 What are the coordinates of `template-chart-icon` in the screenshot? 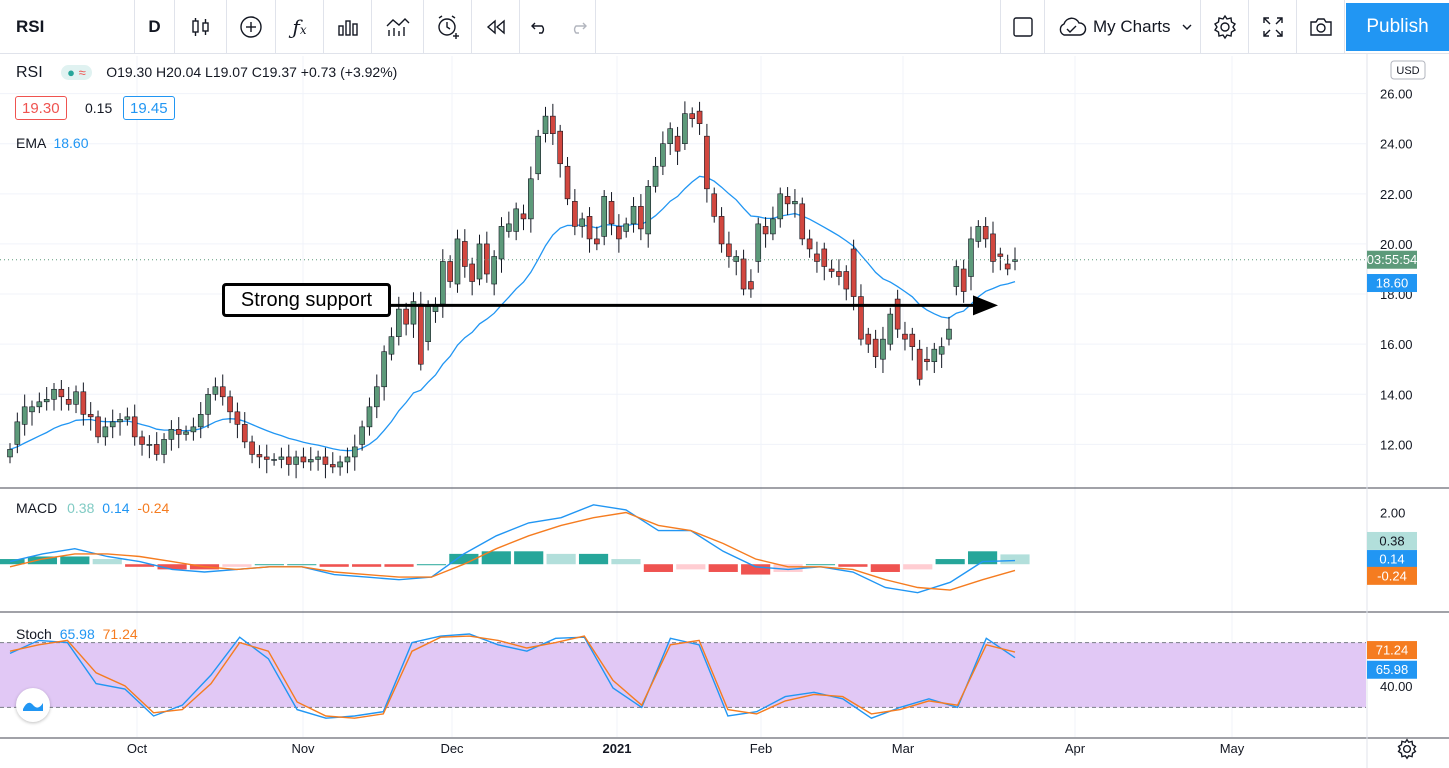 It's located at (397, 26).